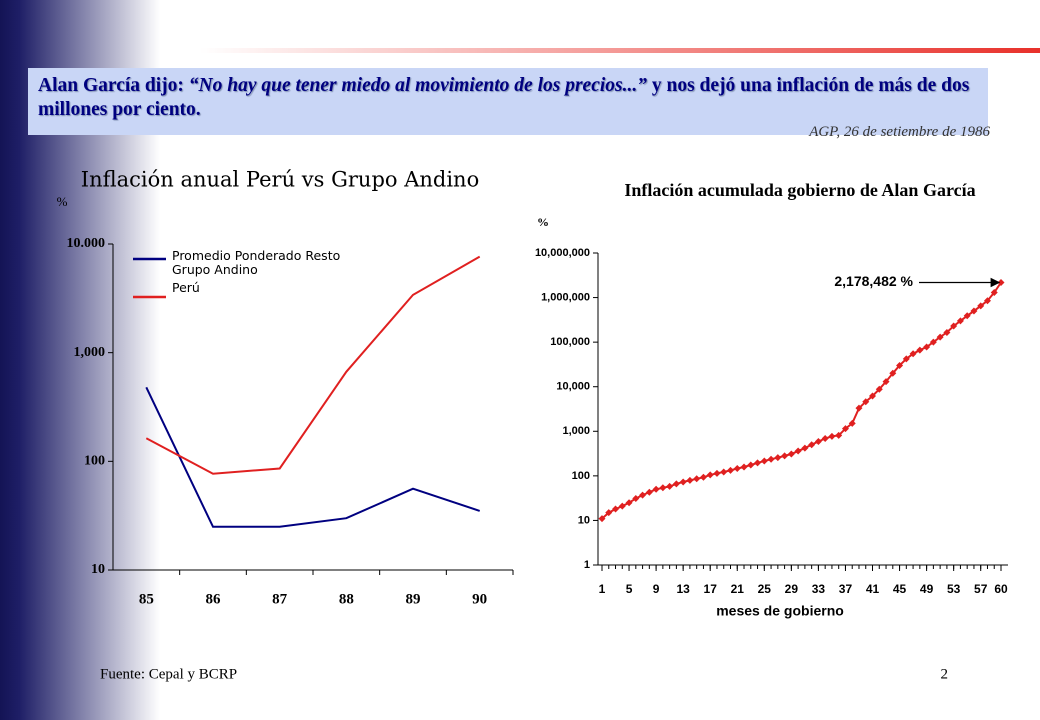 The width and height of the screenshot is (1040, 720). What do you see at coordinates (413, 599) in the screenshot?
I see `x-tick-label: 89` at bounding box center [413, 599].